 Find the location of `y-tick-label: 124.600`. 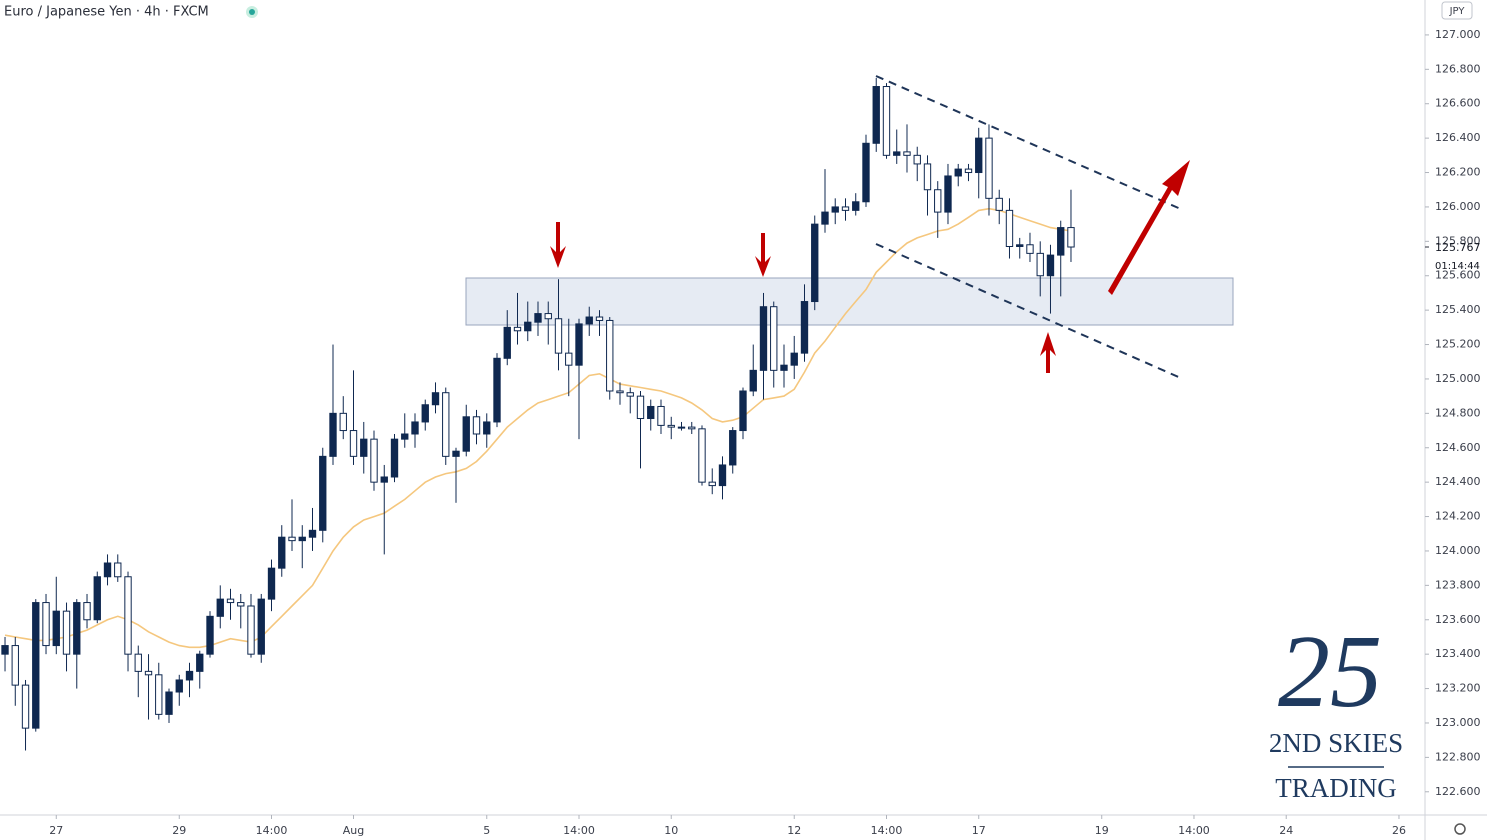

y-tick-label: 124.600 is located at coordinates (1458, 447).